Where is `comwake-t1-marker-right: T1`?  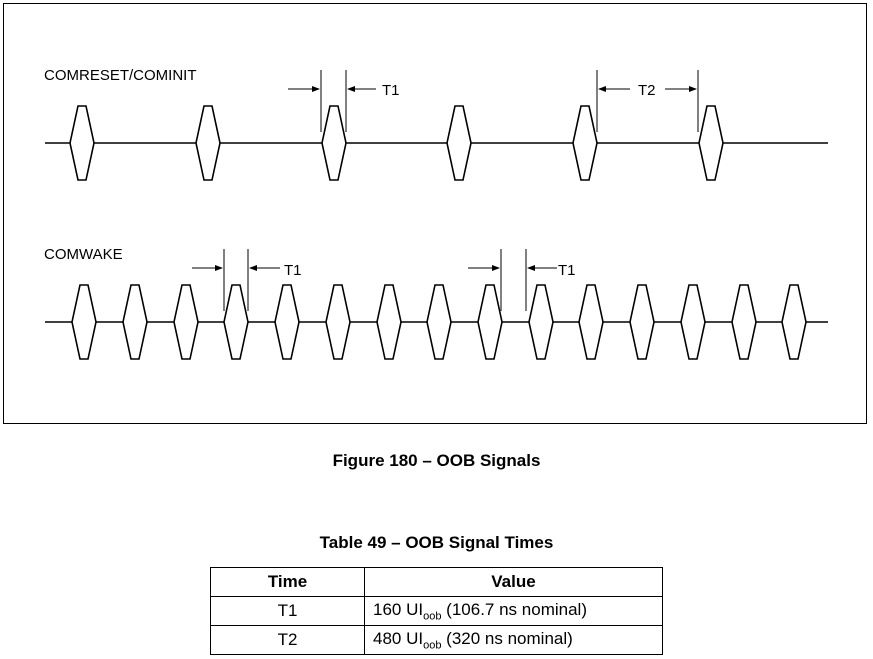 comwake-t1-marker-right: T1 is located at coordinates (522, 280).